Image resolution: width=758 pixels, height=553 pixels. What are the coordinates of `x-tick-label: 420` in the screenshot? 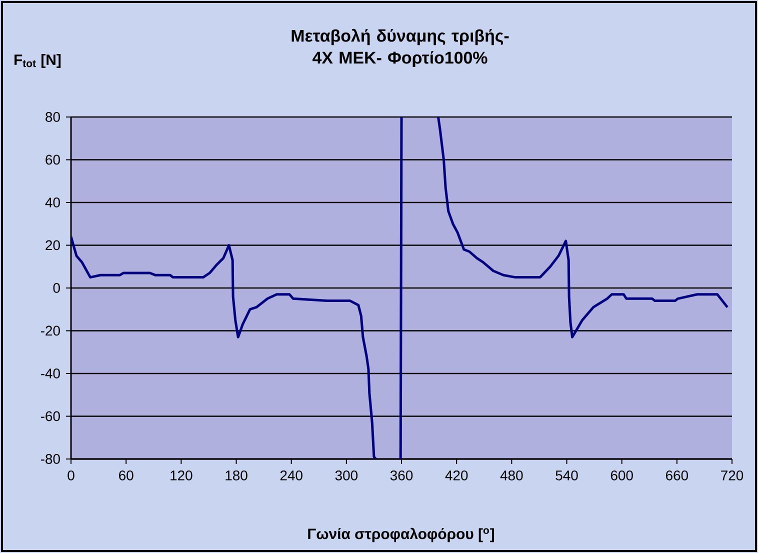 It's located at (456, 475).